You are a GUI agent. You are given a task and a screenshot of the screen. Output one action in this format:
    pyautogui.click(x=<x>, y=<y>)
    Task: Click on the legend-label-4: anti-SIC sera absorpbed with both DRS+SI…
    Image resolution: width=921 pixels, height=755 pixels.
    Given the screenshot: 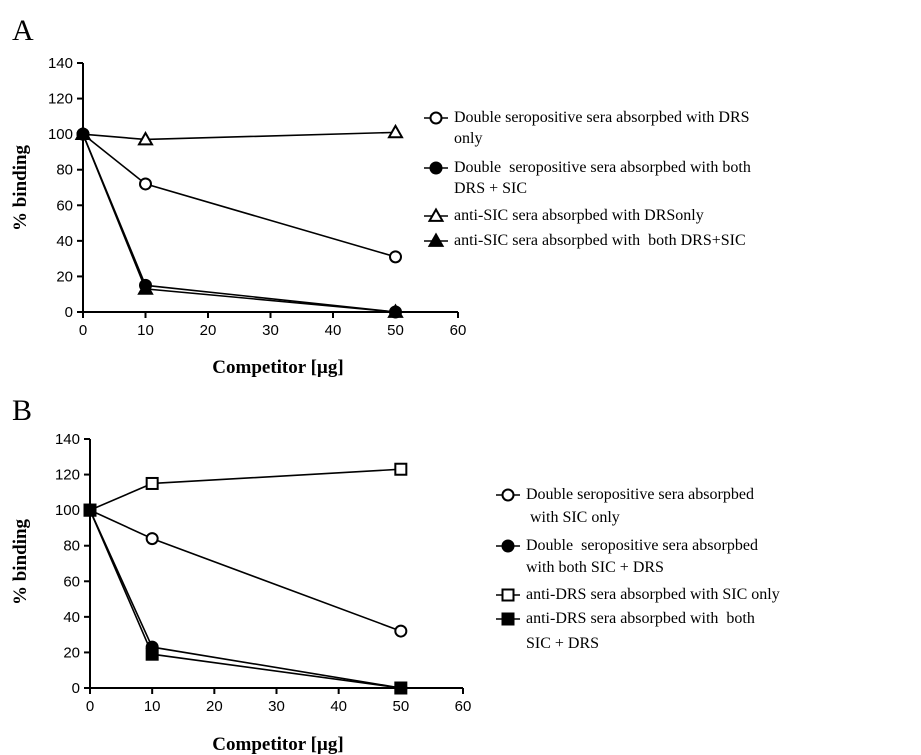 What is the action you would take?
    pyautogui.click(x=600, y=240)
    